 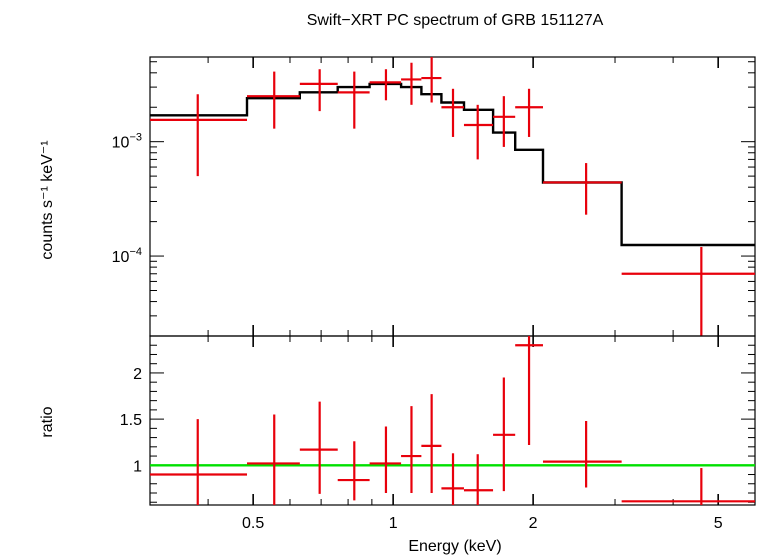 What do you see at coordinates (253, 523) in the screenshot?
I see `x-tick-label: 0.5` at bounding box center [253, 523].